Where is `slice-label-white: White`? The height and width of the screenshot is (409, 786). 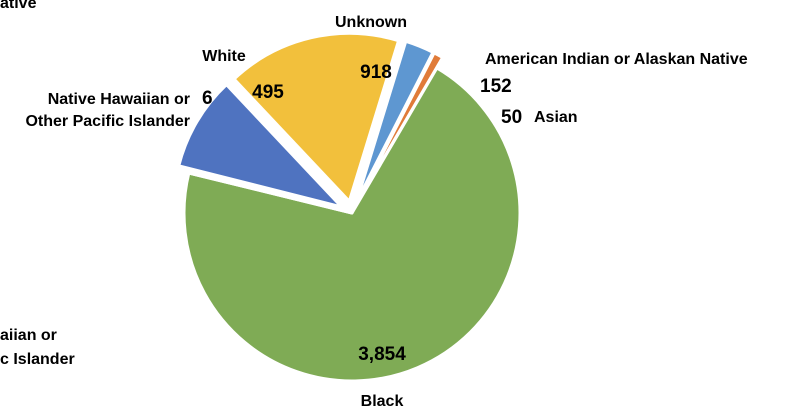
slice-label-white: White is located at coordinates (224, 56).